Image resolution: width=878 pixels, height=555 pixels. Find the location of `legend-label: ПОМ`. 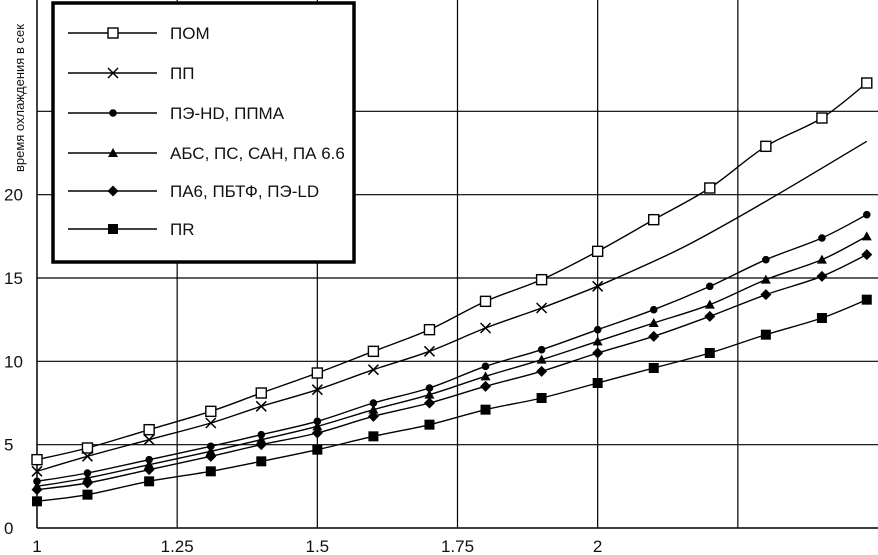

legend-label: ПОМ is located at coordinates (190, 33).